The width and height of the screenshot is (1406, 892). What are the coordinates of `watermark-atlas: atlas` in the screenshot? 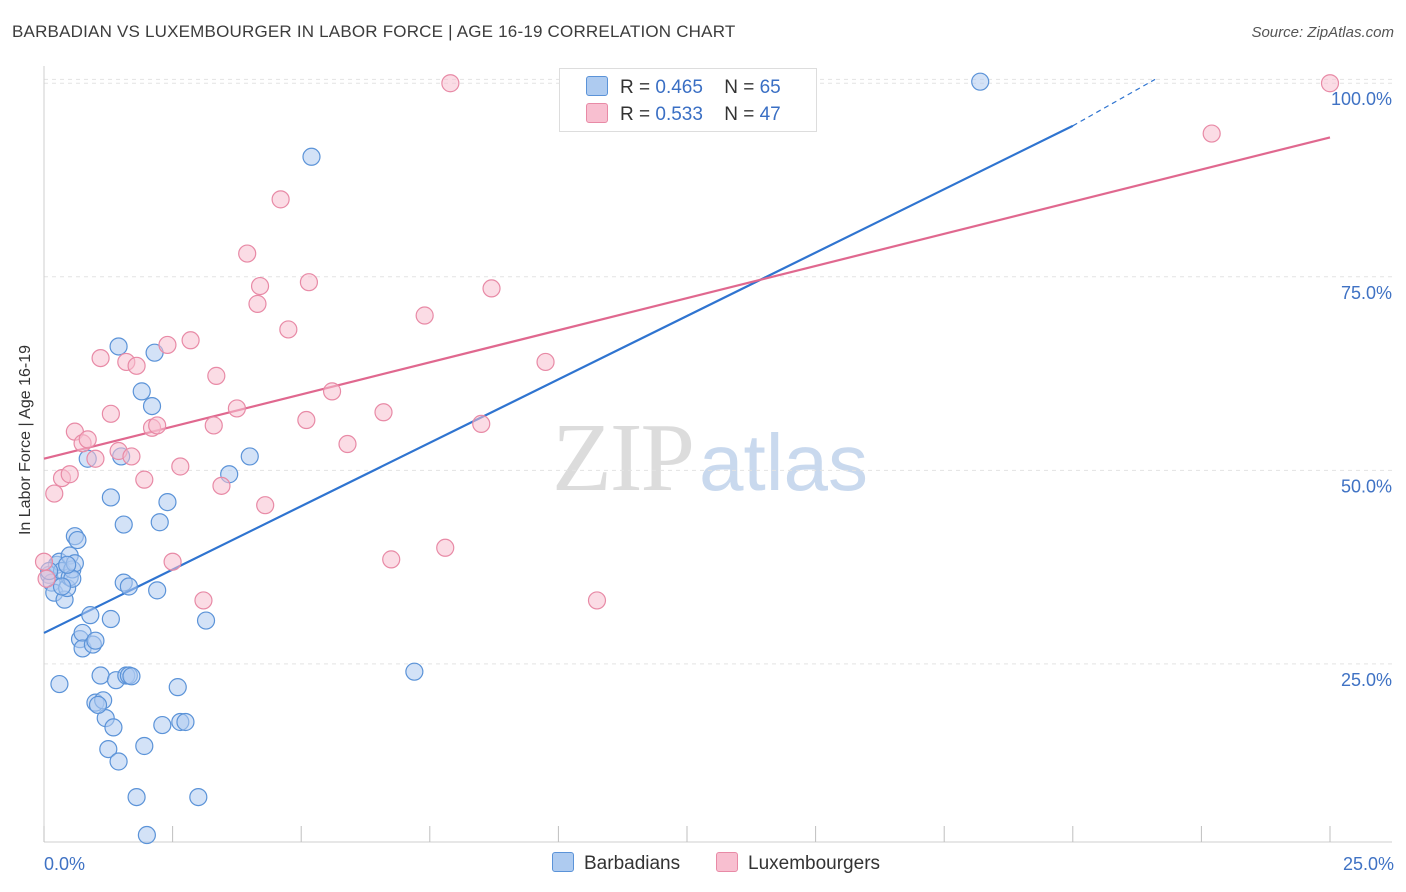 It's located at (783, 462).